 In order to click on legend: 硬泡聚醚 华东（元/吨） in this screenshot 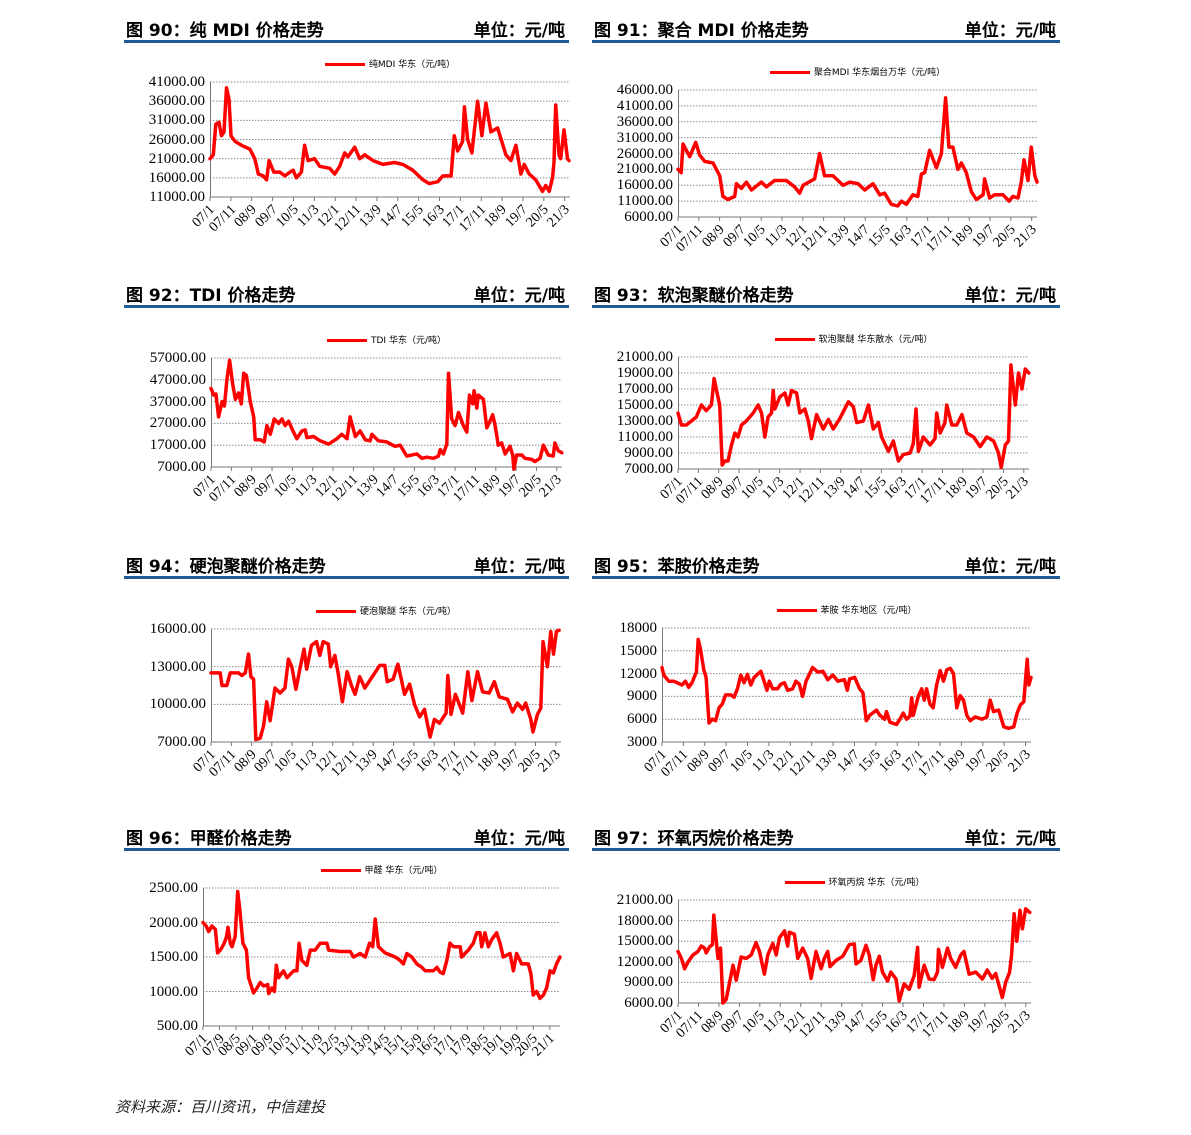, I will do `click(386, 612)`.